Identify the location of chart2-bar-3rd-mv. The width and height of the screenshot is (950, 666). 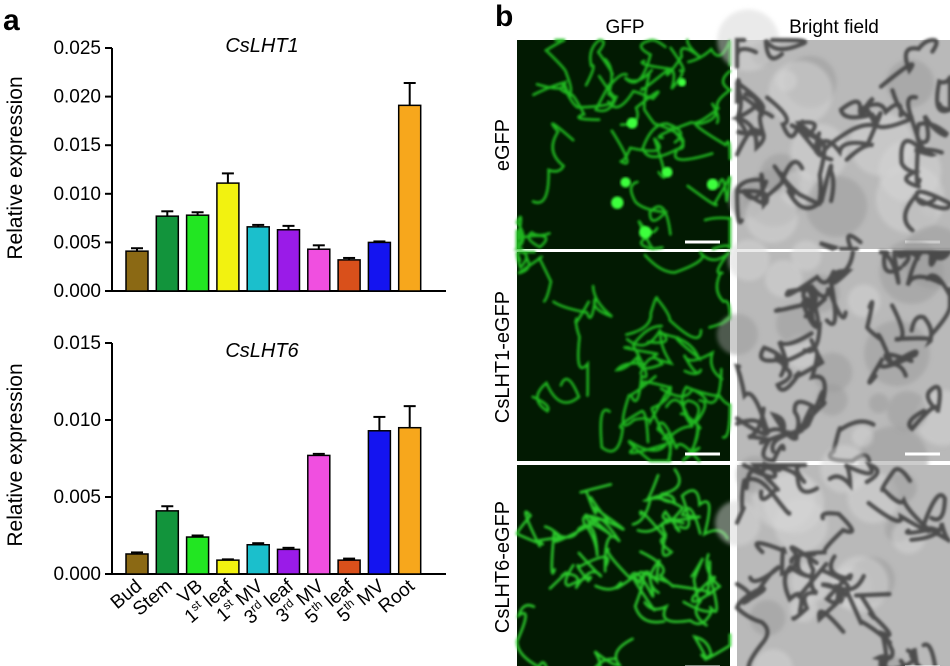
(319, 514).